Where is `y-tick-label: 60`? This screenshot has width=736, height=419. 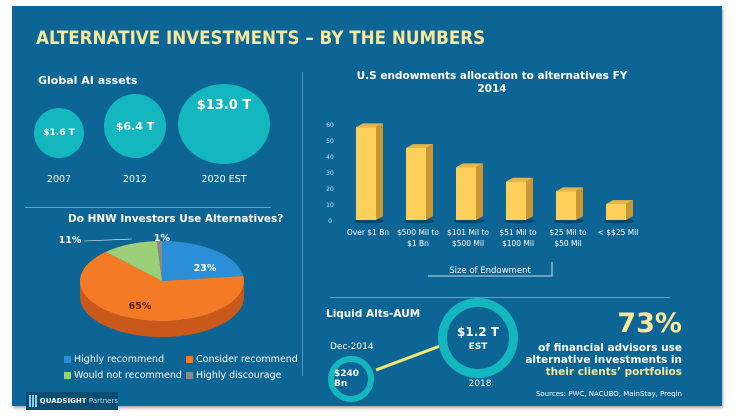 y-tick-label: 60 is located at coordinates (330, 125).